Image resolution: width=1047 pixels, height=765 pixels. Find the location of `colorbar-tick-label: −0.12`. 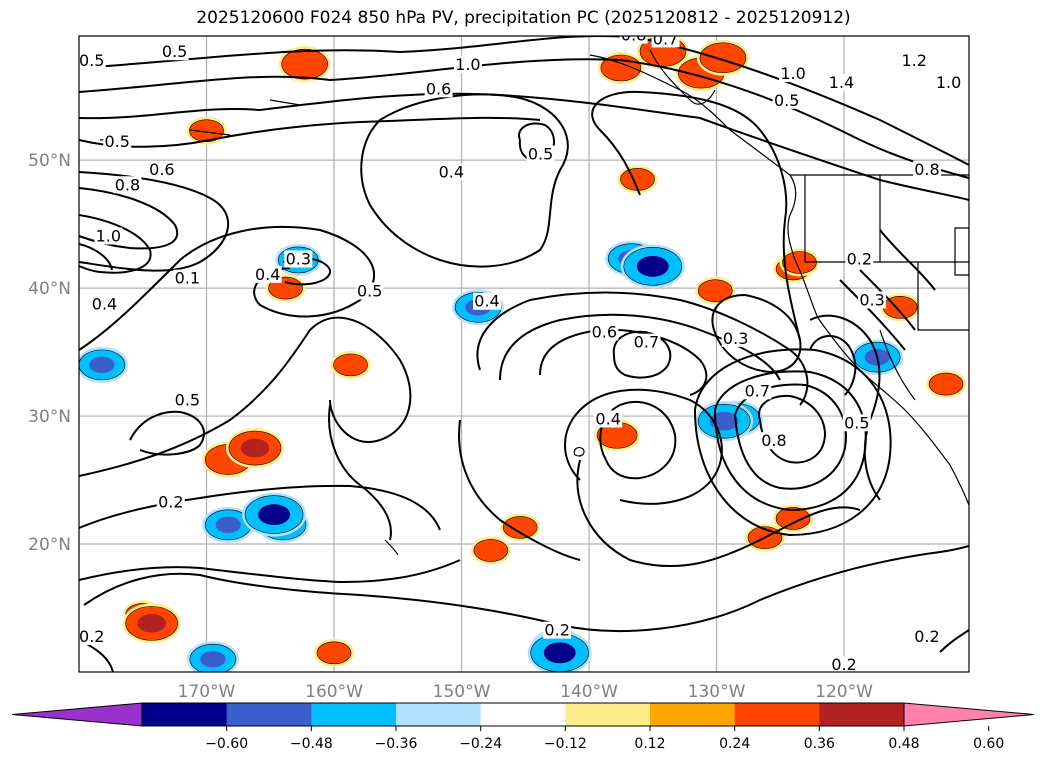

colorbar-tick-label: −0.12 is located at coordinates (565, 744).